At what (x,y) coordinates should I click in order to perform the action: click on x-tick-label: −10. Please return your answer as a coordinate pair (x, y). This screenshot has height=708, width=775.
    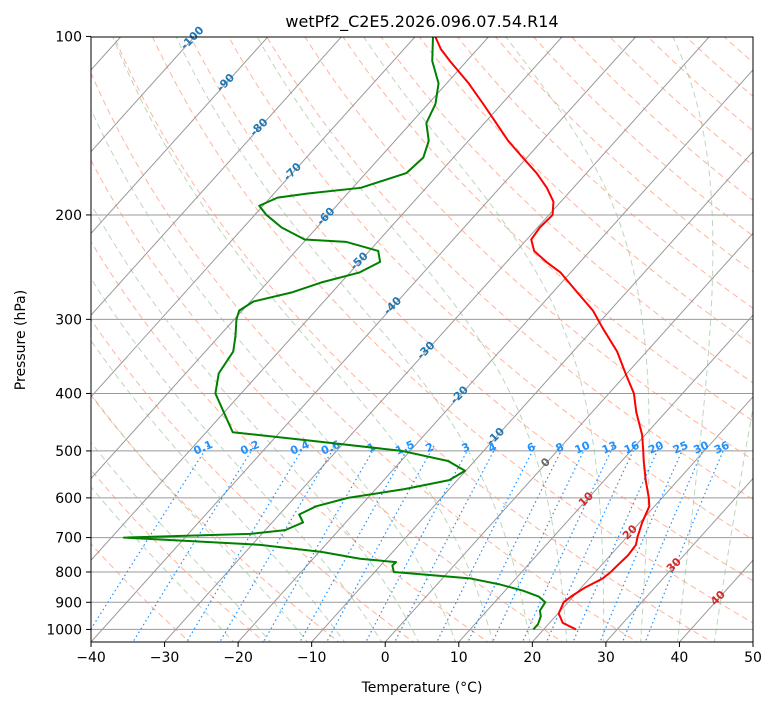
    Looking at the image, I should click on (312, 658).